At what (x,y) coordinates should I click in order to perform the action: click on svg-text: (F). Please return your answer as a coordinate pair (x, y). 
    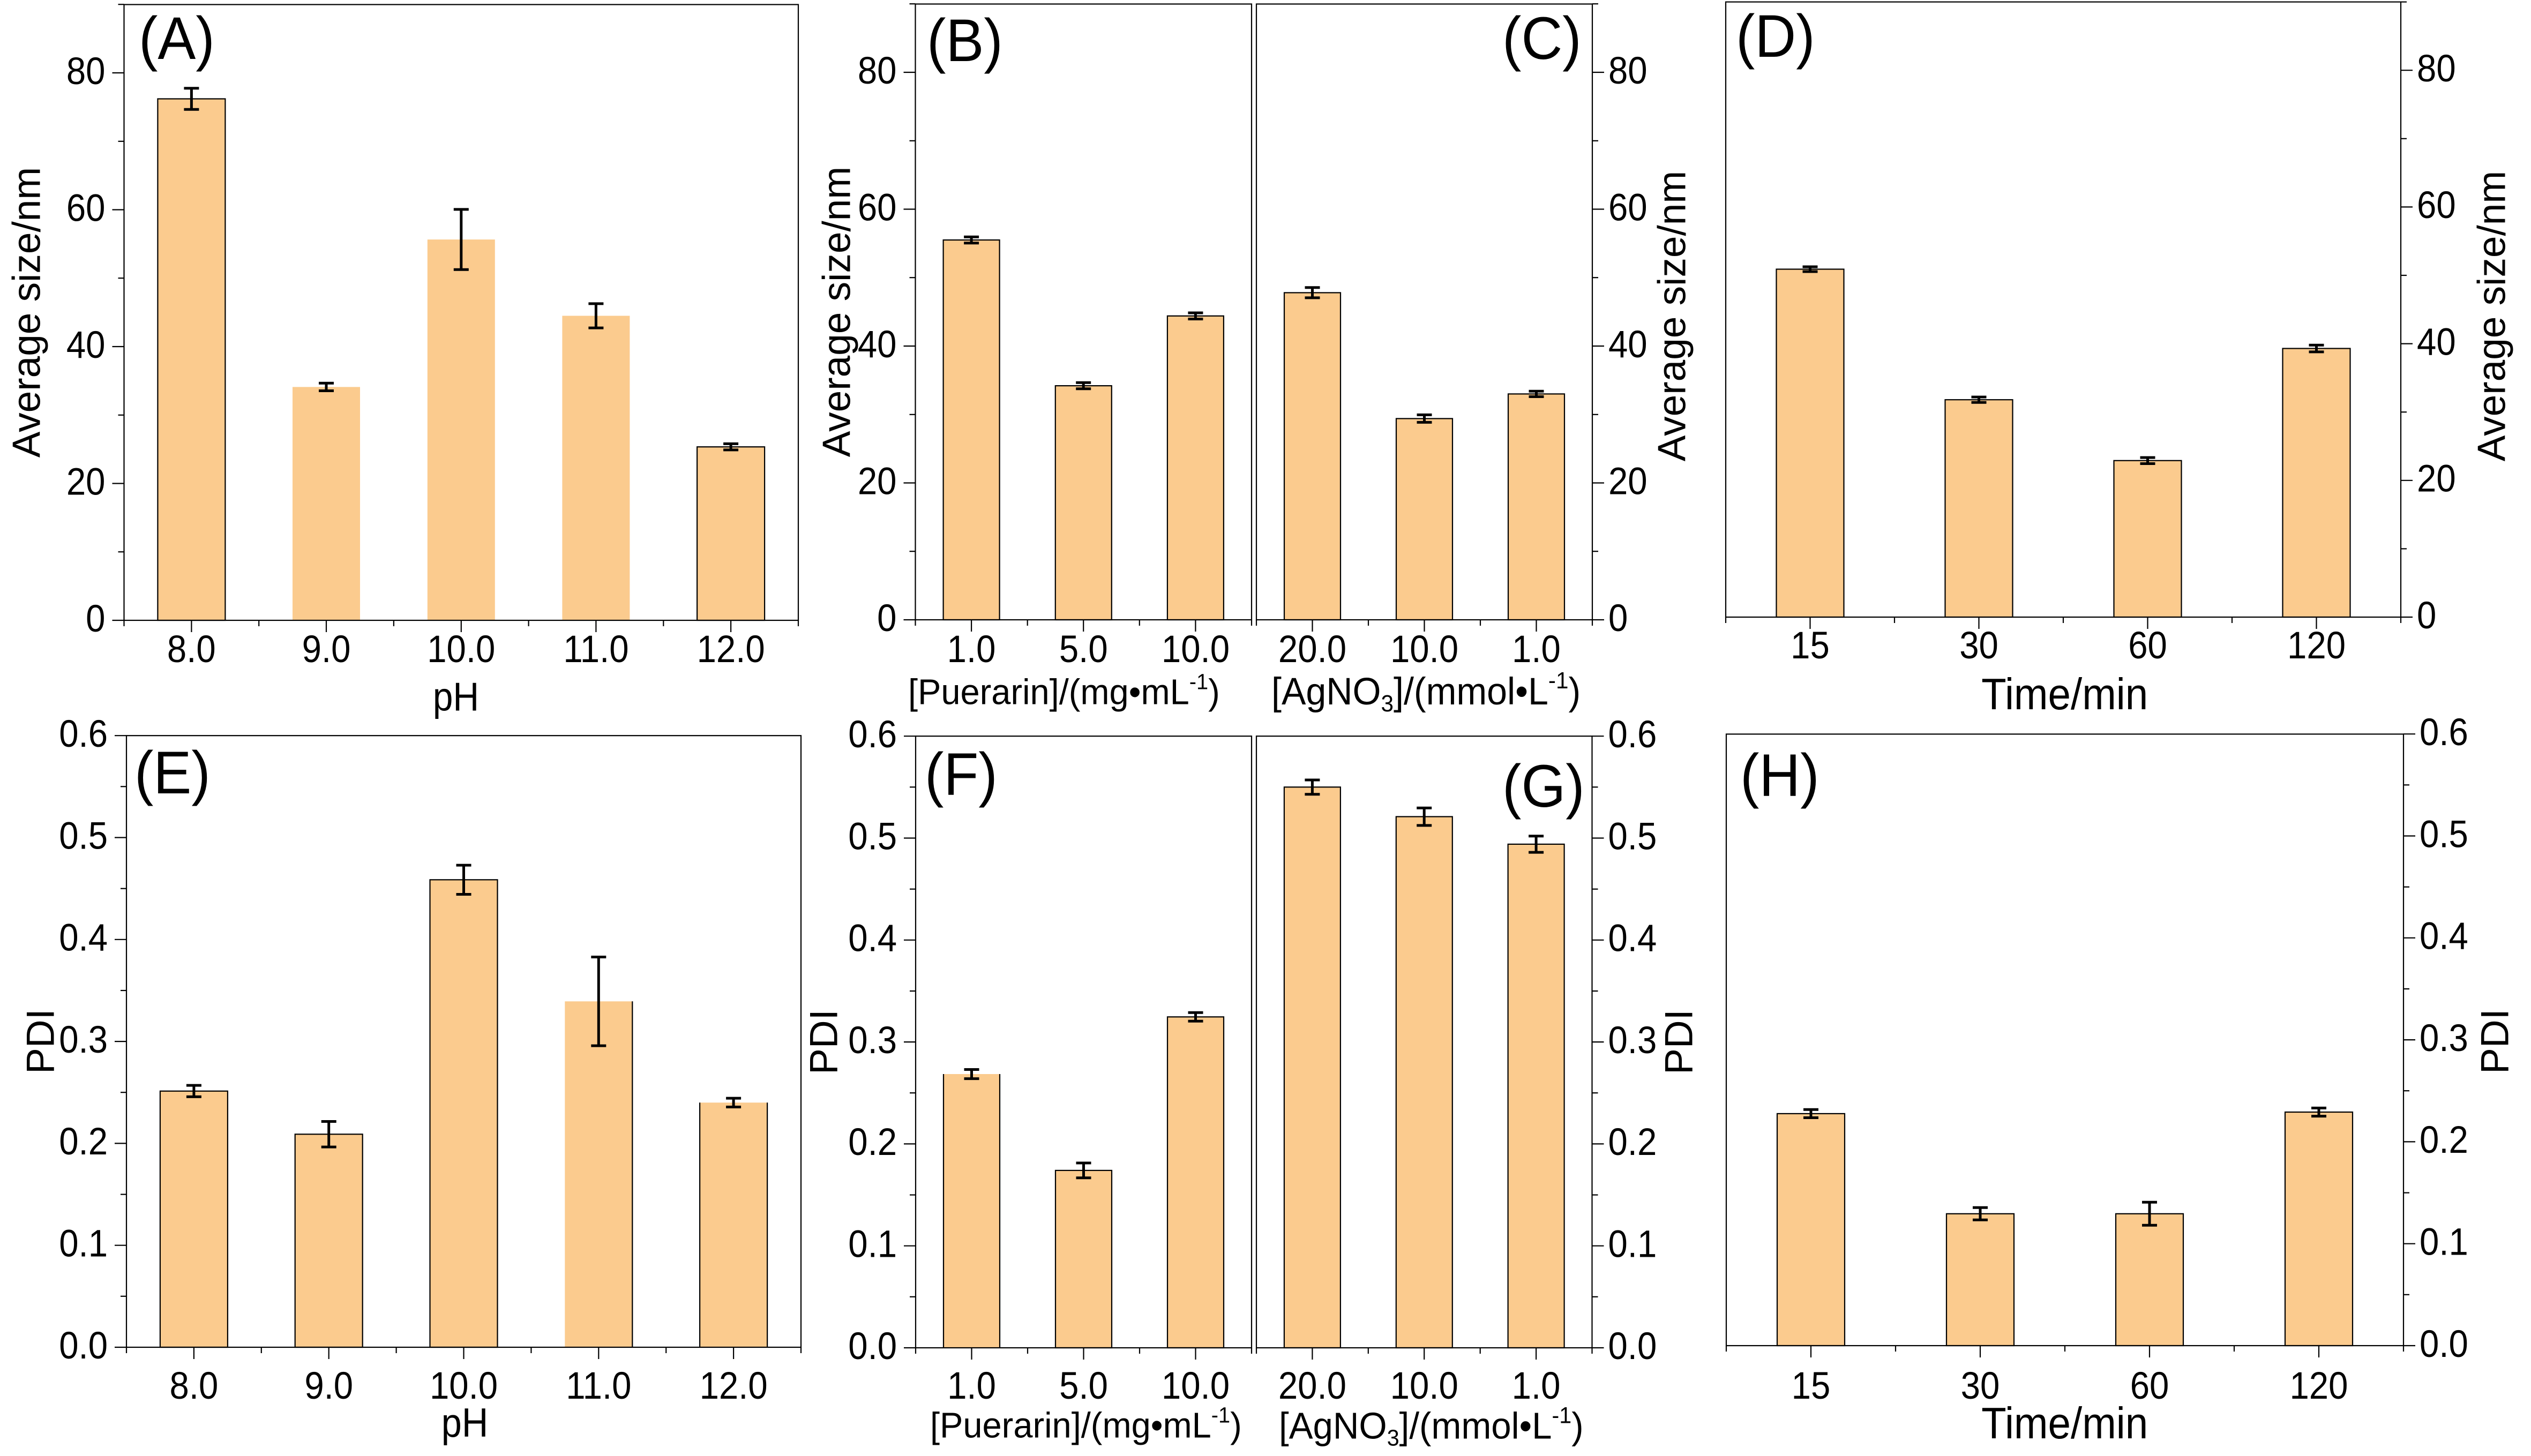
    Looking at the image, I should click on (961, 775).